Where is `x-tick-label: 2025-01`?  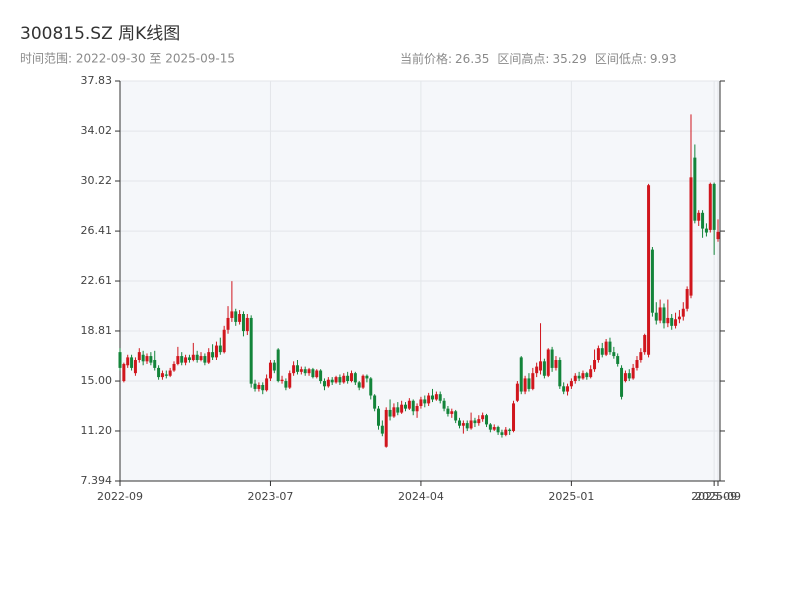 x-tick-label: 2025-01 is located at coordinates (571, 496).